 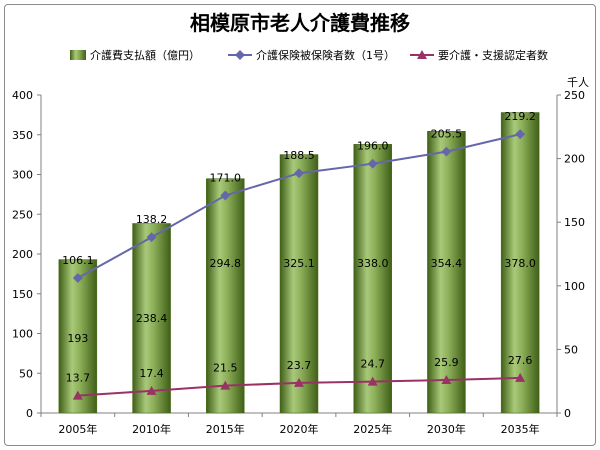 What do you see at coordinates (22, 334) in the screenshot?
I see `left-tick-label: 100` at bounding box center [22, 334].